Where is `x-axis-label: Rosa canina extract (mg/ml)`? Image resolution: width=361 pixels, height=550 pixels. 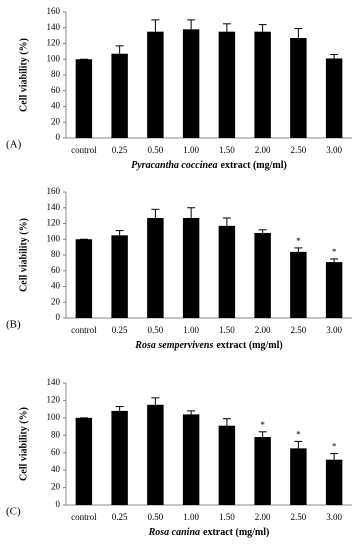 x-axis-label: Rosa canina extract (mg/ml) is located at coordinates (209, 532).